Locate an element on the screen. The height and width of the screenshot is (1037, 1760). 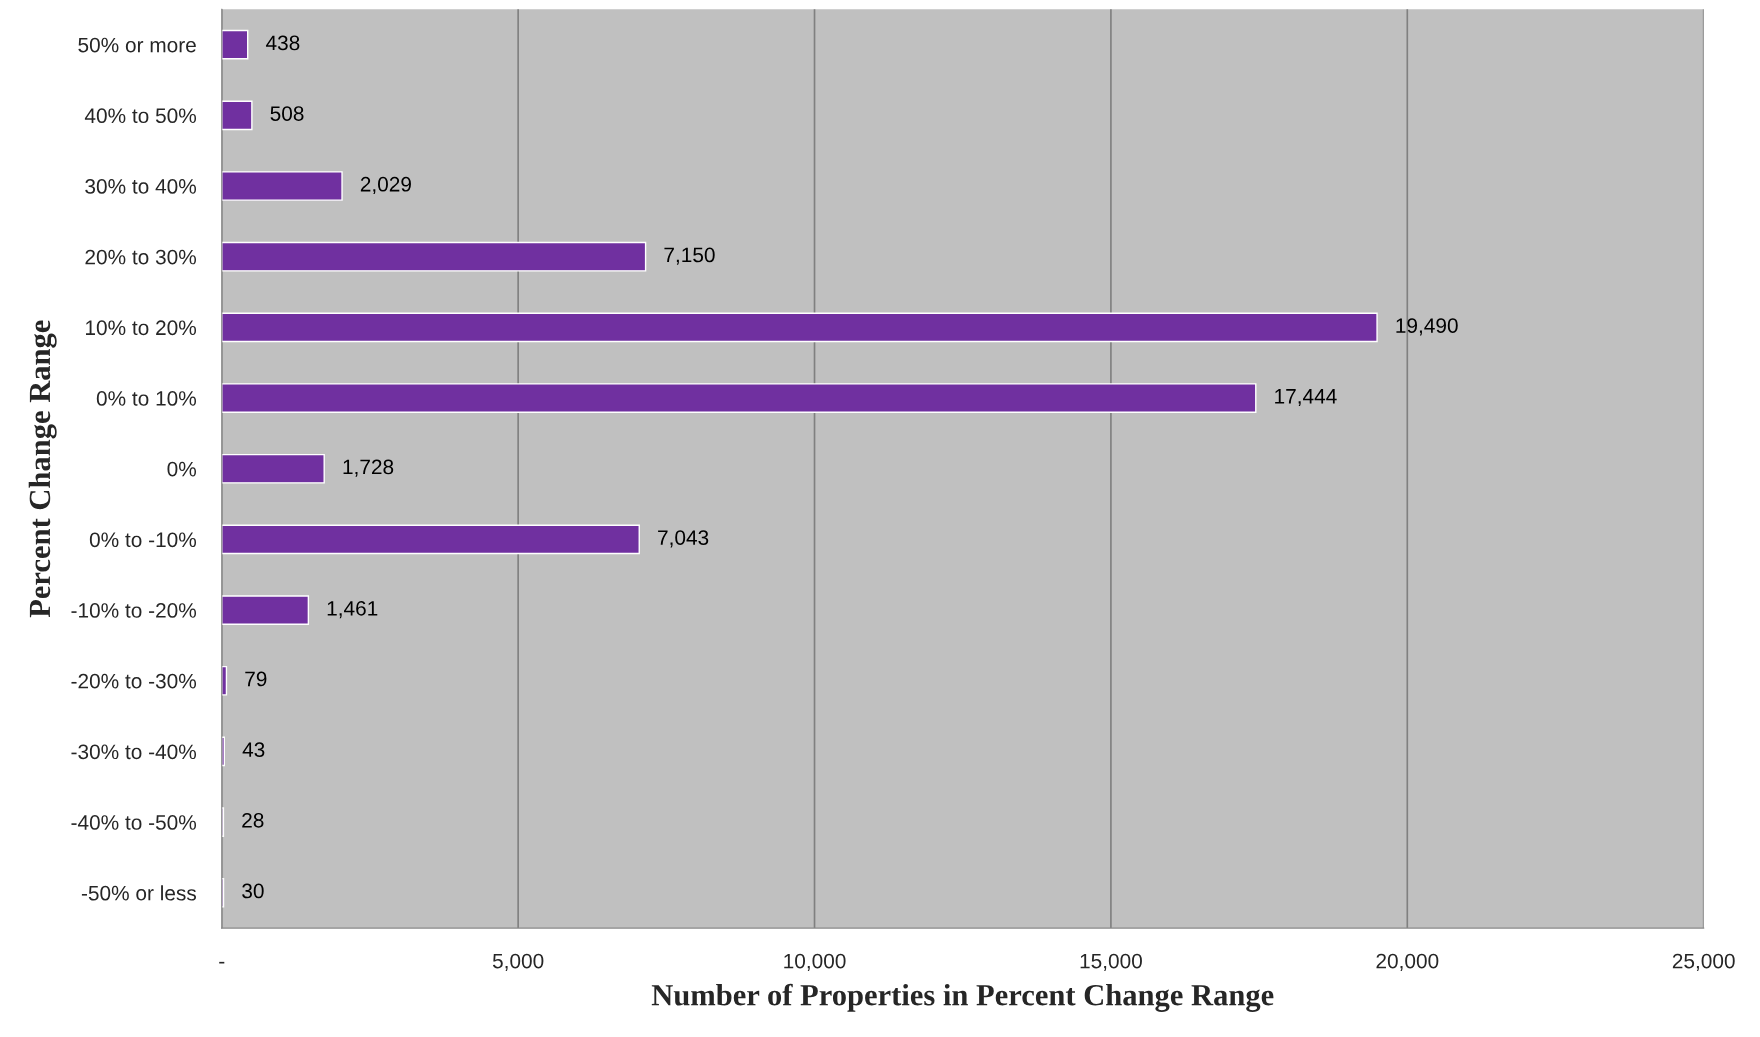
y-tick-label: 10% to 20% is located at coordinates (141, 328).